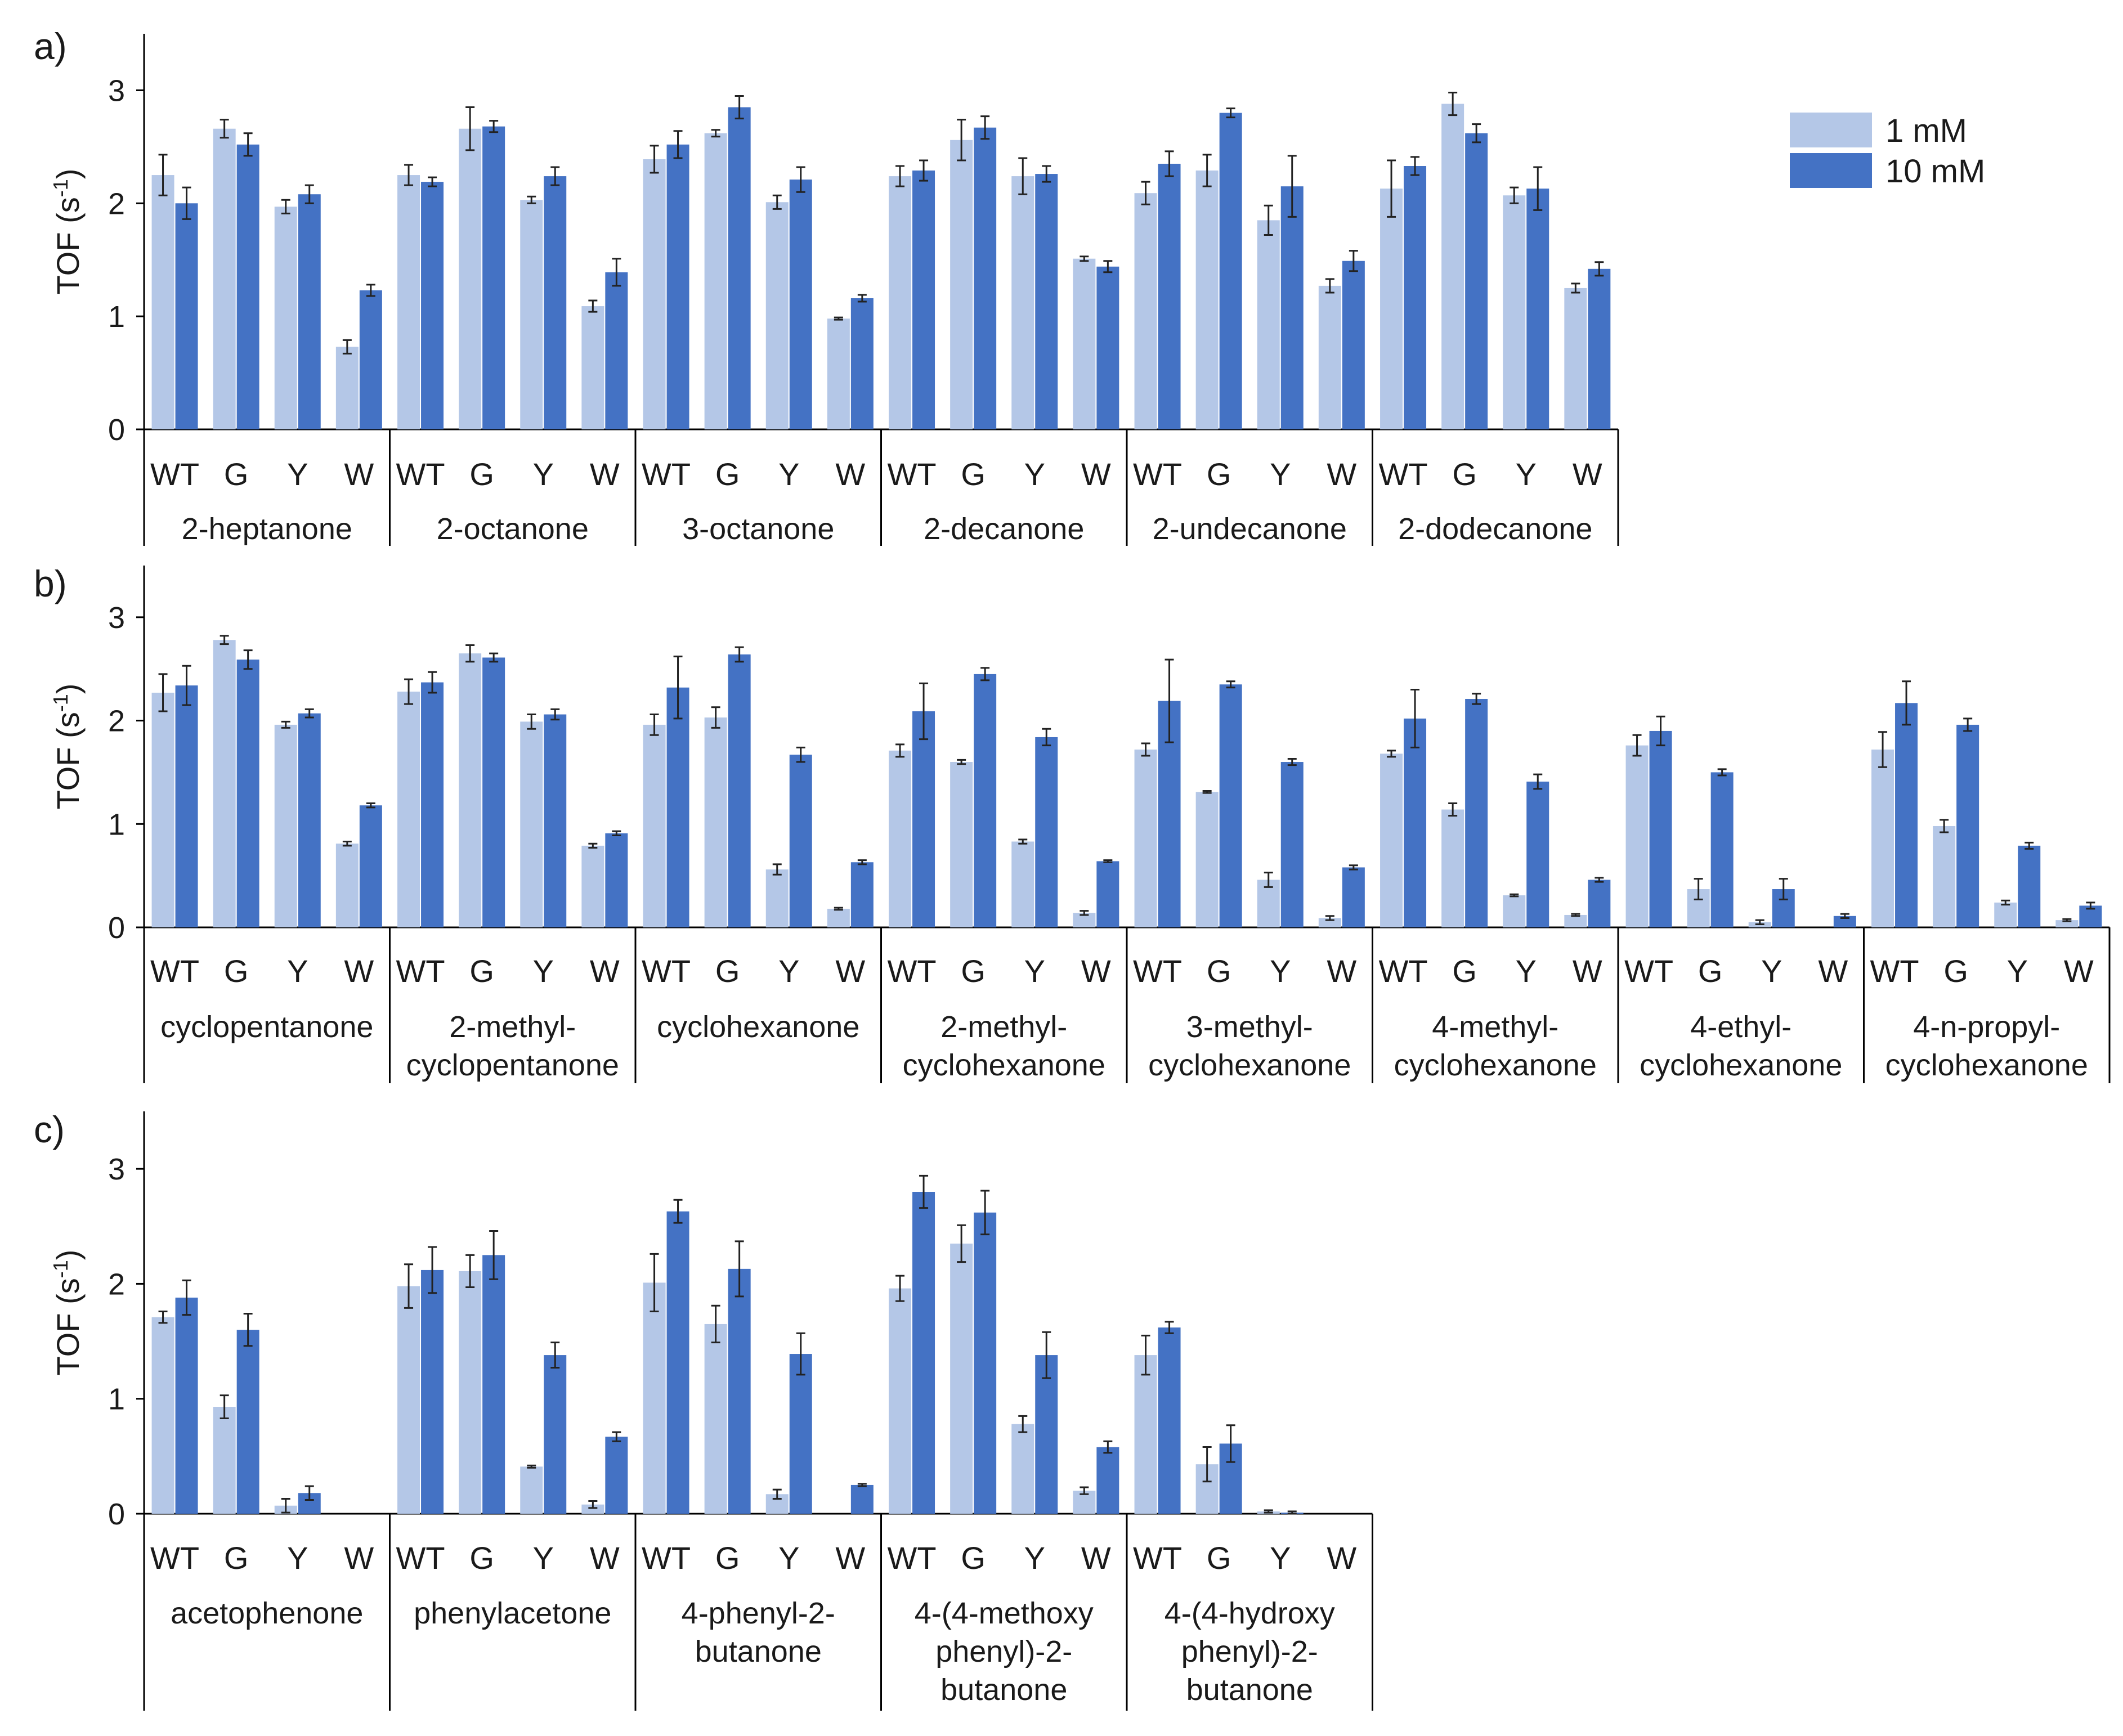 This screenshot has height=1736, width=2123. I want to click on group-label: 4-n-propyl-, so click(1987, 1027).